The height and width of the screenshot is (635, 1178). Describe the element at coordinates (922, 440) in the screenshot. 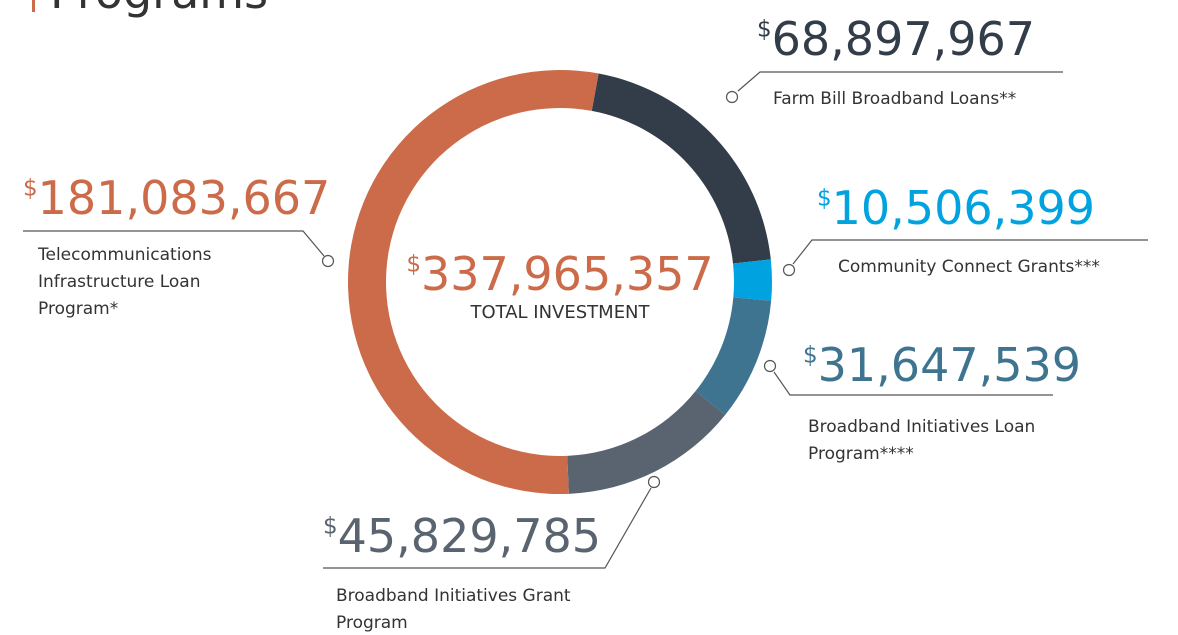

I see `category-label: Broadband Initiatives Loan Program****` at that location.